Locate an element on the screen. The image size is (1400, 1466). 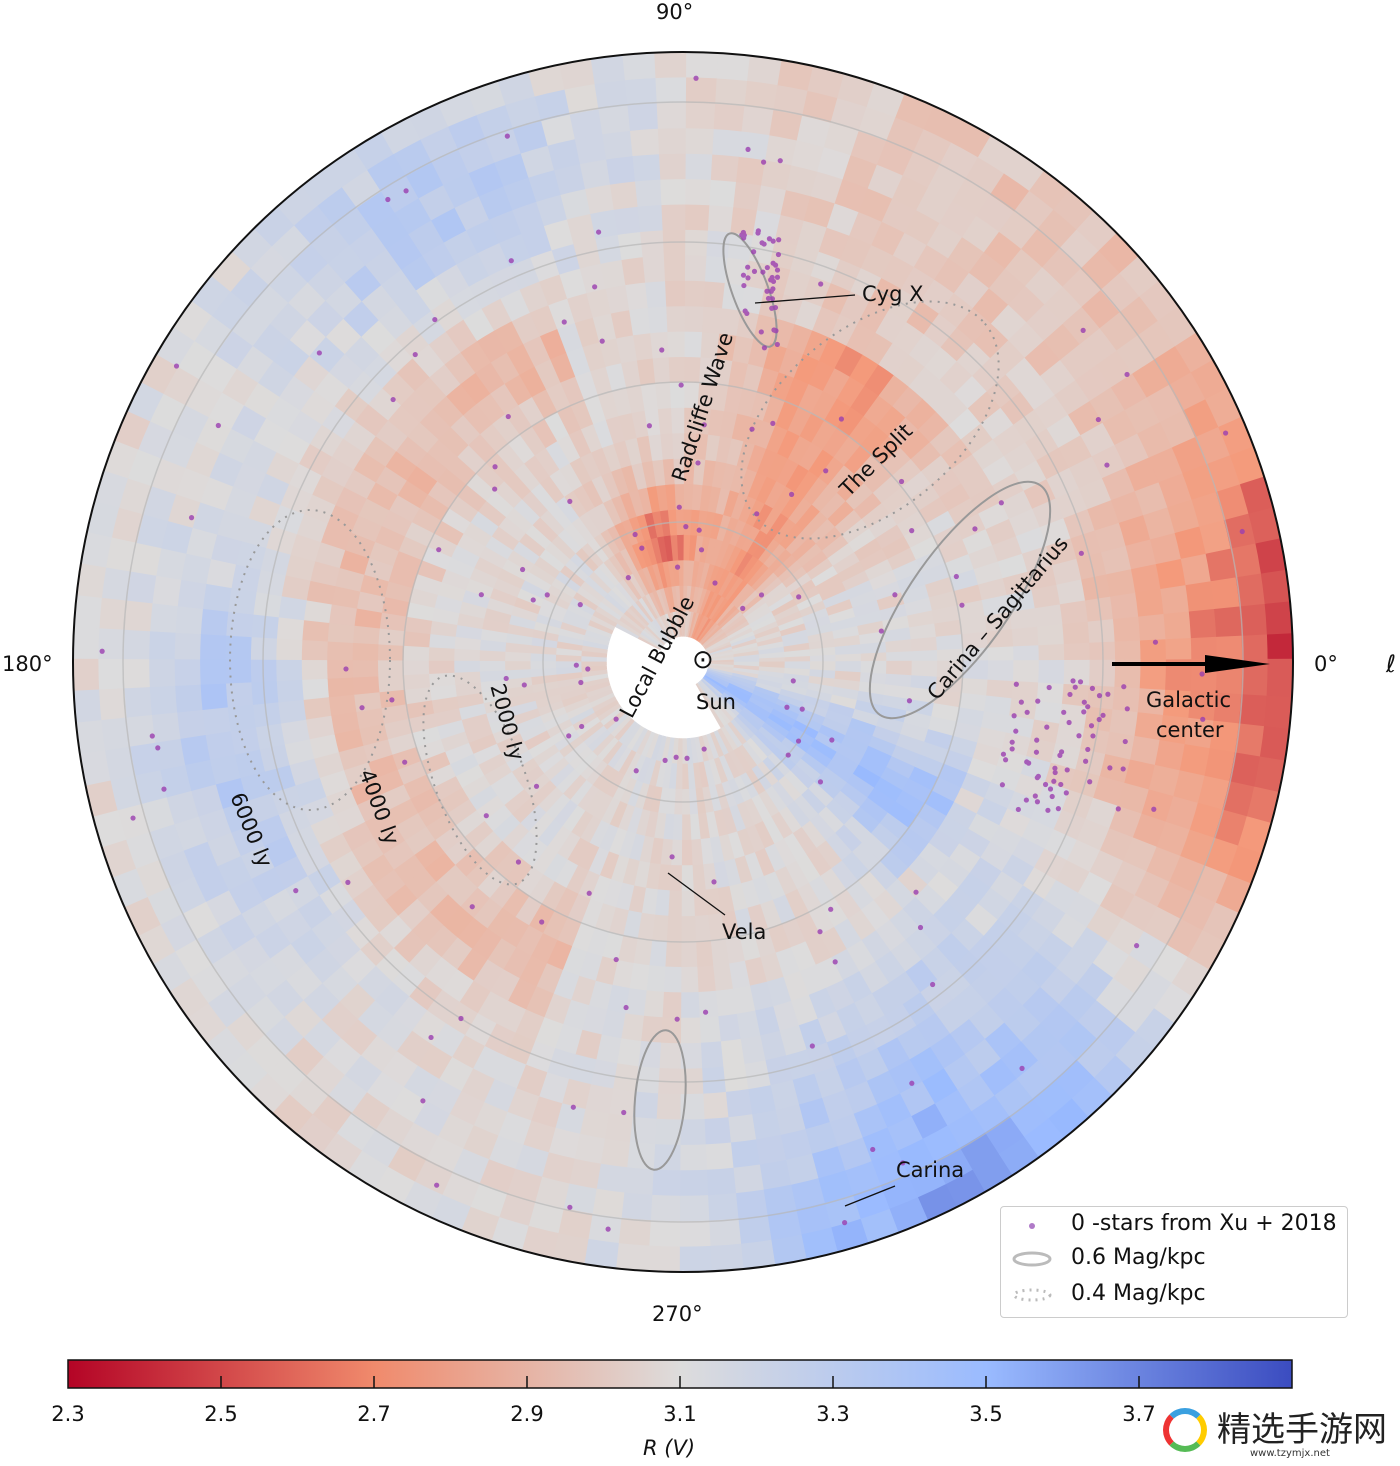
colorbar-label: R (V) is located at coordinates (669, 1448).